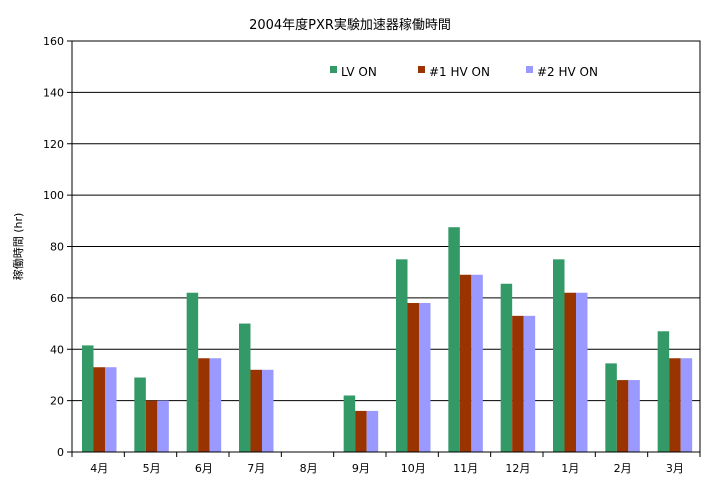 The image size is (720, 486). What do you see at coordinates (18, 247) in the screenshot?
I see `y-axis-title: 稼働時間 (hr)` at bounding box center [18, 247].